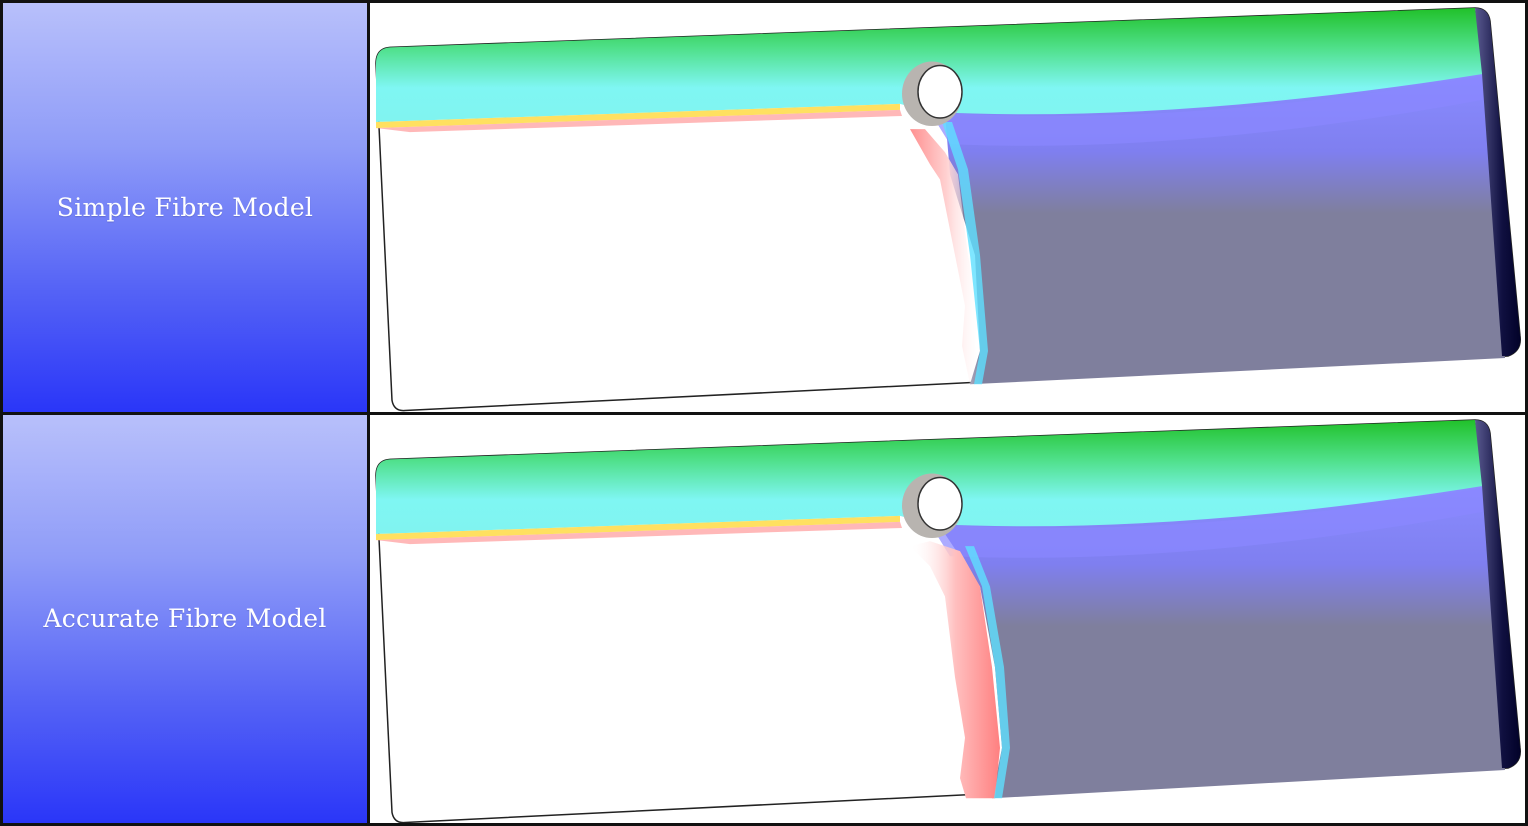 This screenshot has width=1528, height=826. I want to click on row-label-accurate: Accurate Fibre Model, so click(185, 619).